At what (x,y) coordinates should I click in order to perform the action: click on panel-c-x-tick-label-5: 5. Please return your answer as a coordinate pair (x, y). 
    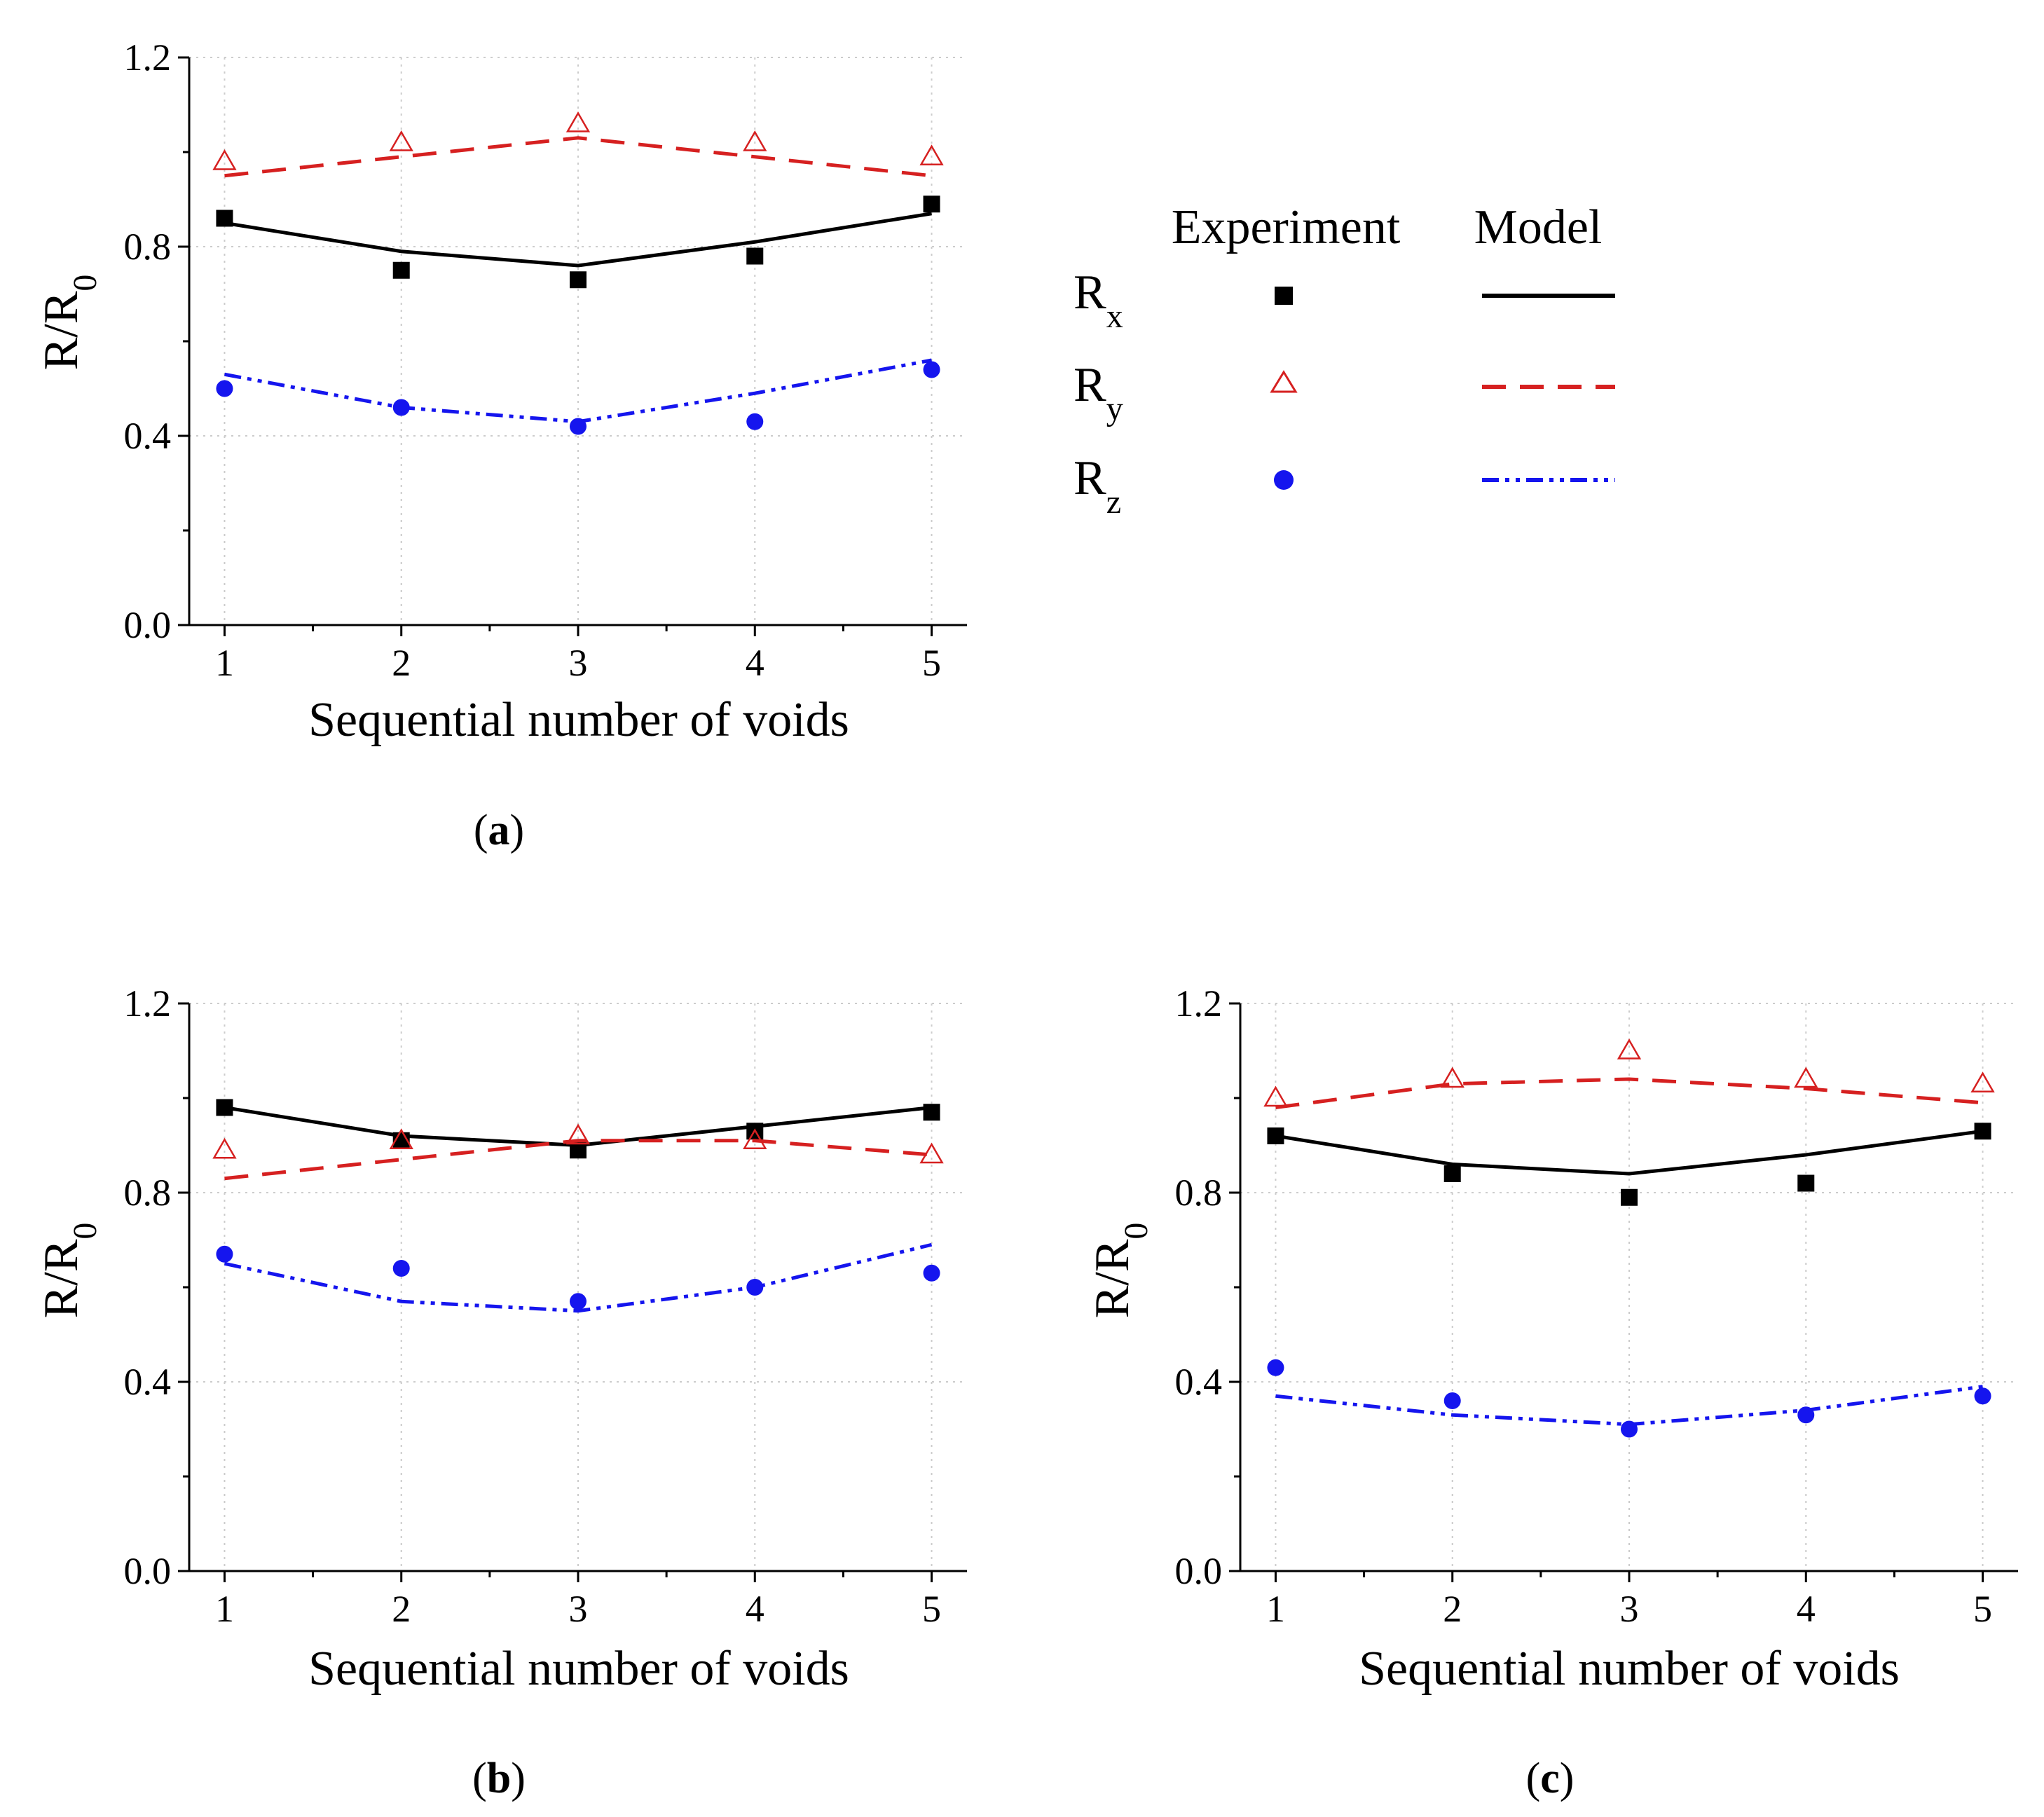
    Looking at the image, I should click on (1982, 1609).